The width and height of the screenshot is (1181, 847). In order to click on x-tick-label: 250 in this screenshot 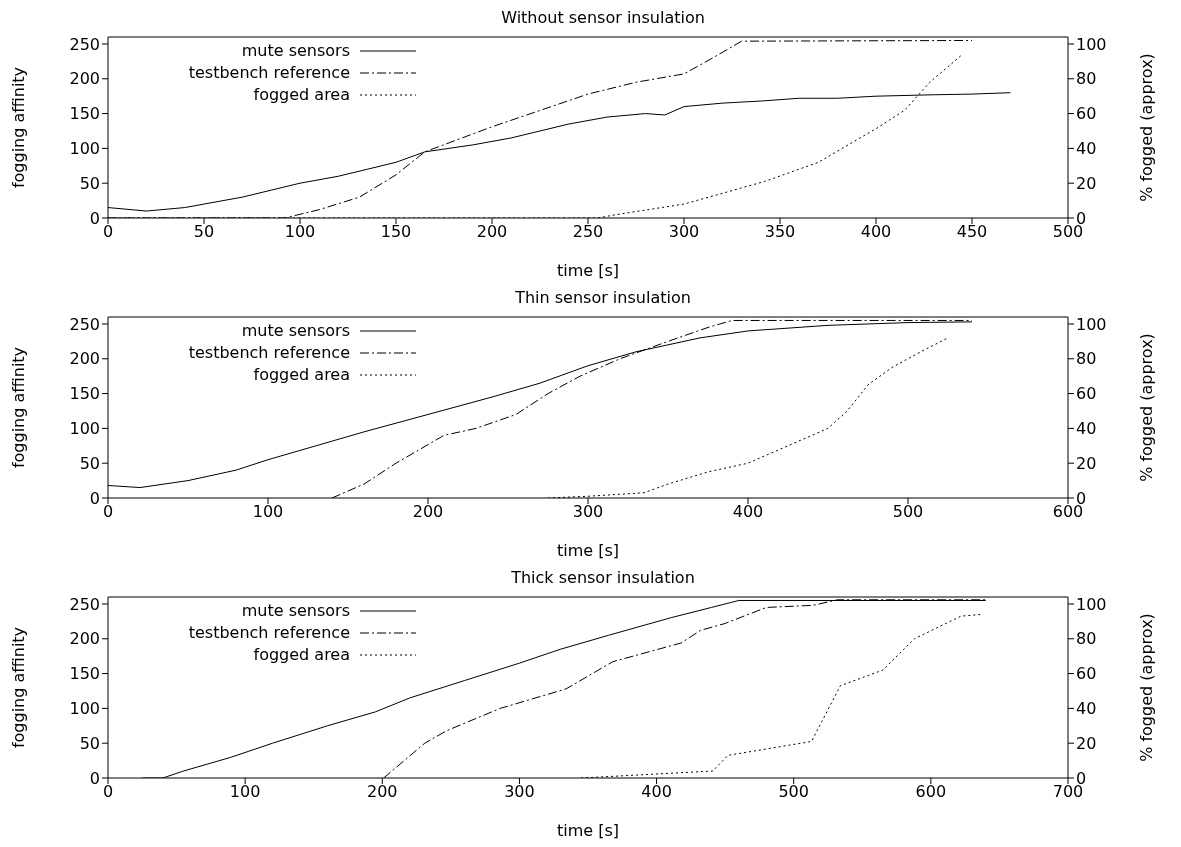, I will do `click(588, 232)`.